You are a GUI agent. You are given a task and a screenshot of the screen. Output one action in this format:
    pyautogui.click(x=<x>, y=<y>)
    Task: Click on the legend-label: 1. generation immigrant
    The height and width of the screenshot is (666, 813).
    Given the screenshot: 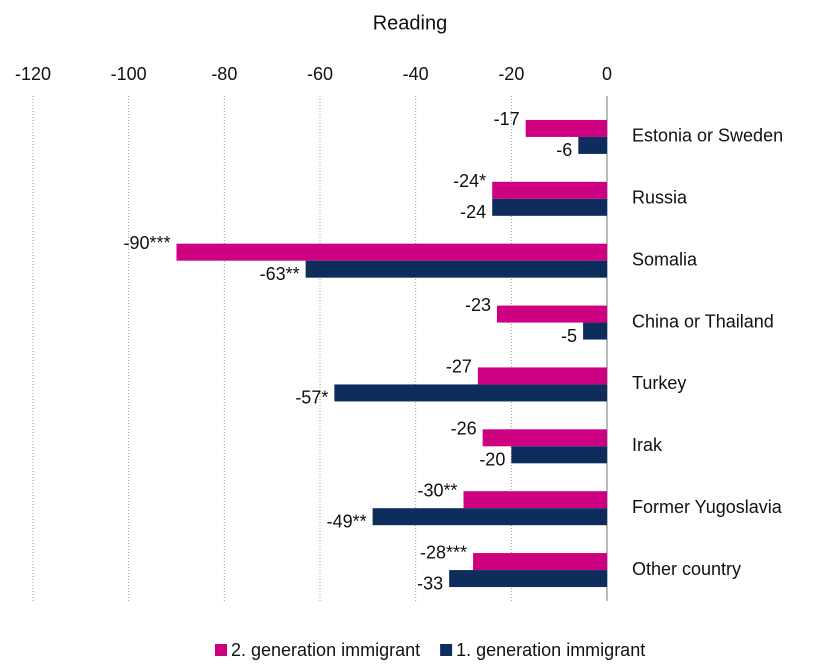 What is the action you would take?
    pyautogui.click(x=550, y=650)
    